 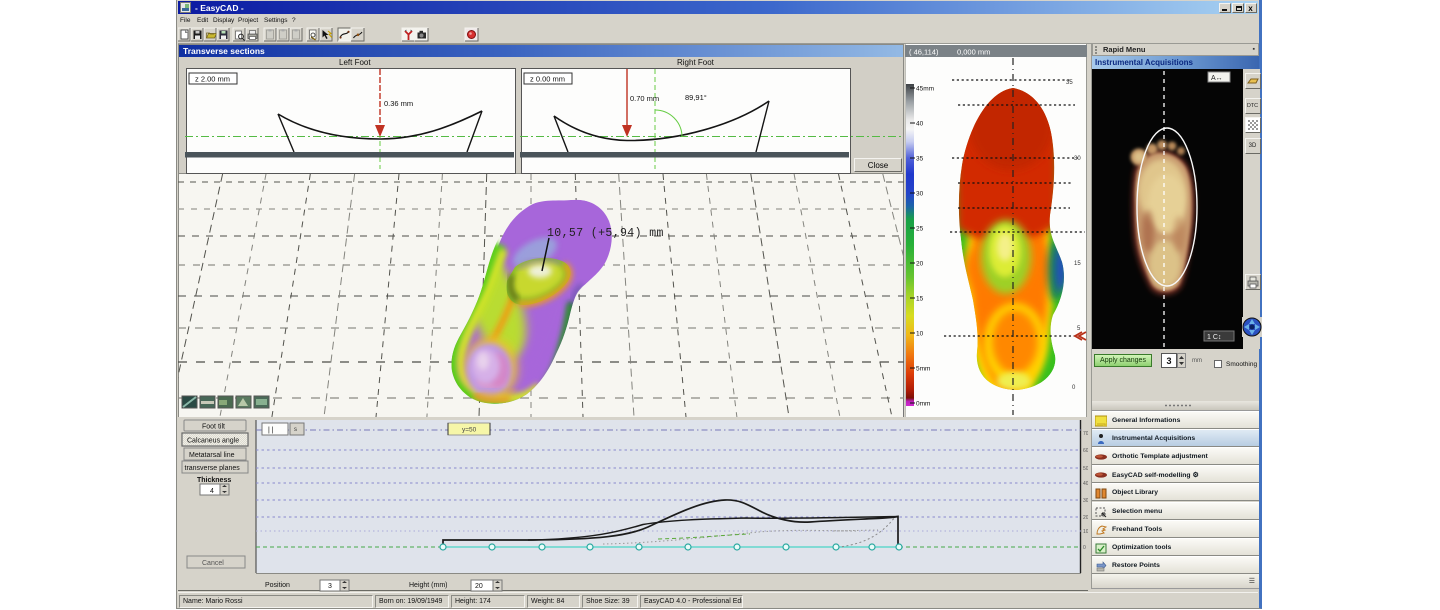 I want to click on svg-text: Position, so click(x=277, y=585).